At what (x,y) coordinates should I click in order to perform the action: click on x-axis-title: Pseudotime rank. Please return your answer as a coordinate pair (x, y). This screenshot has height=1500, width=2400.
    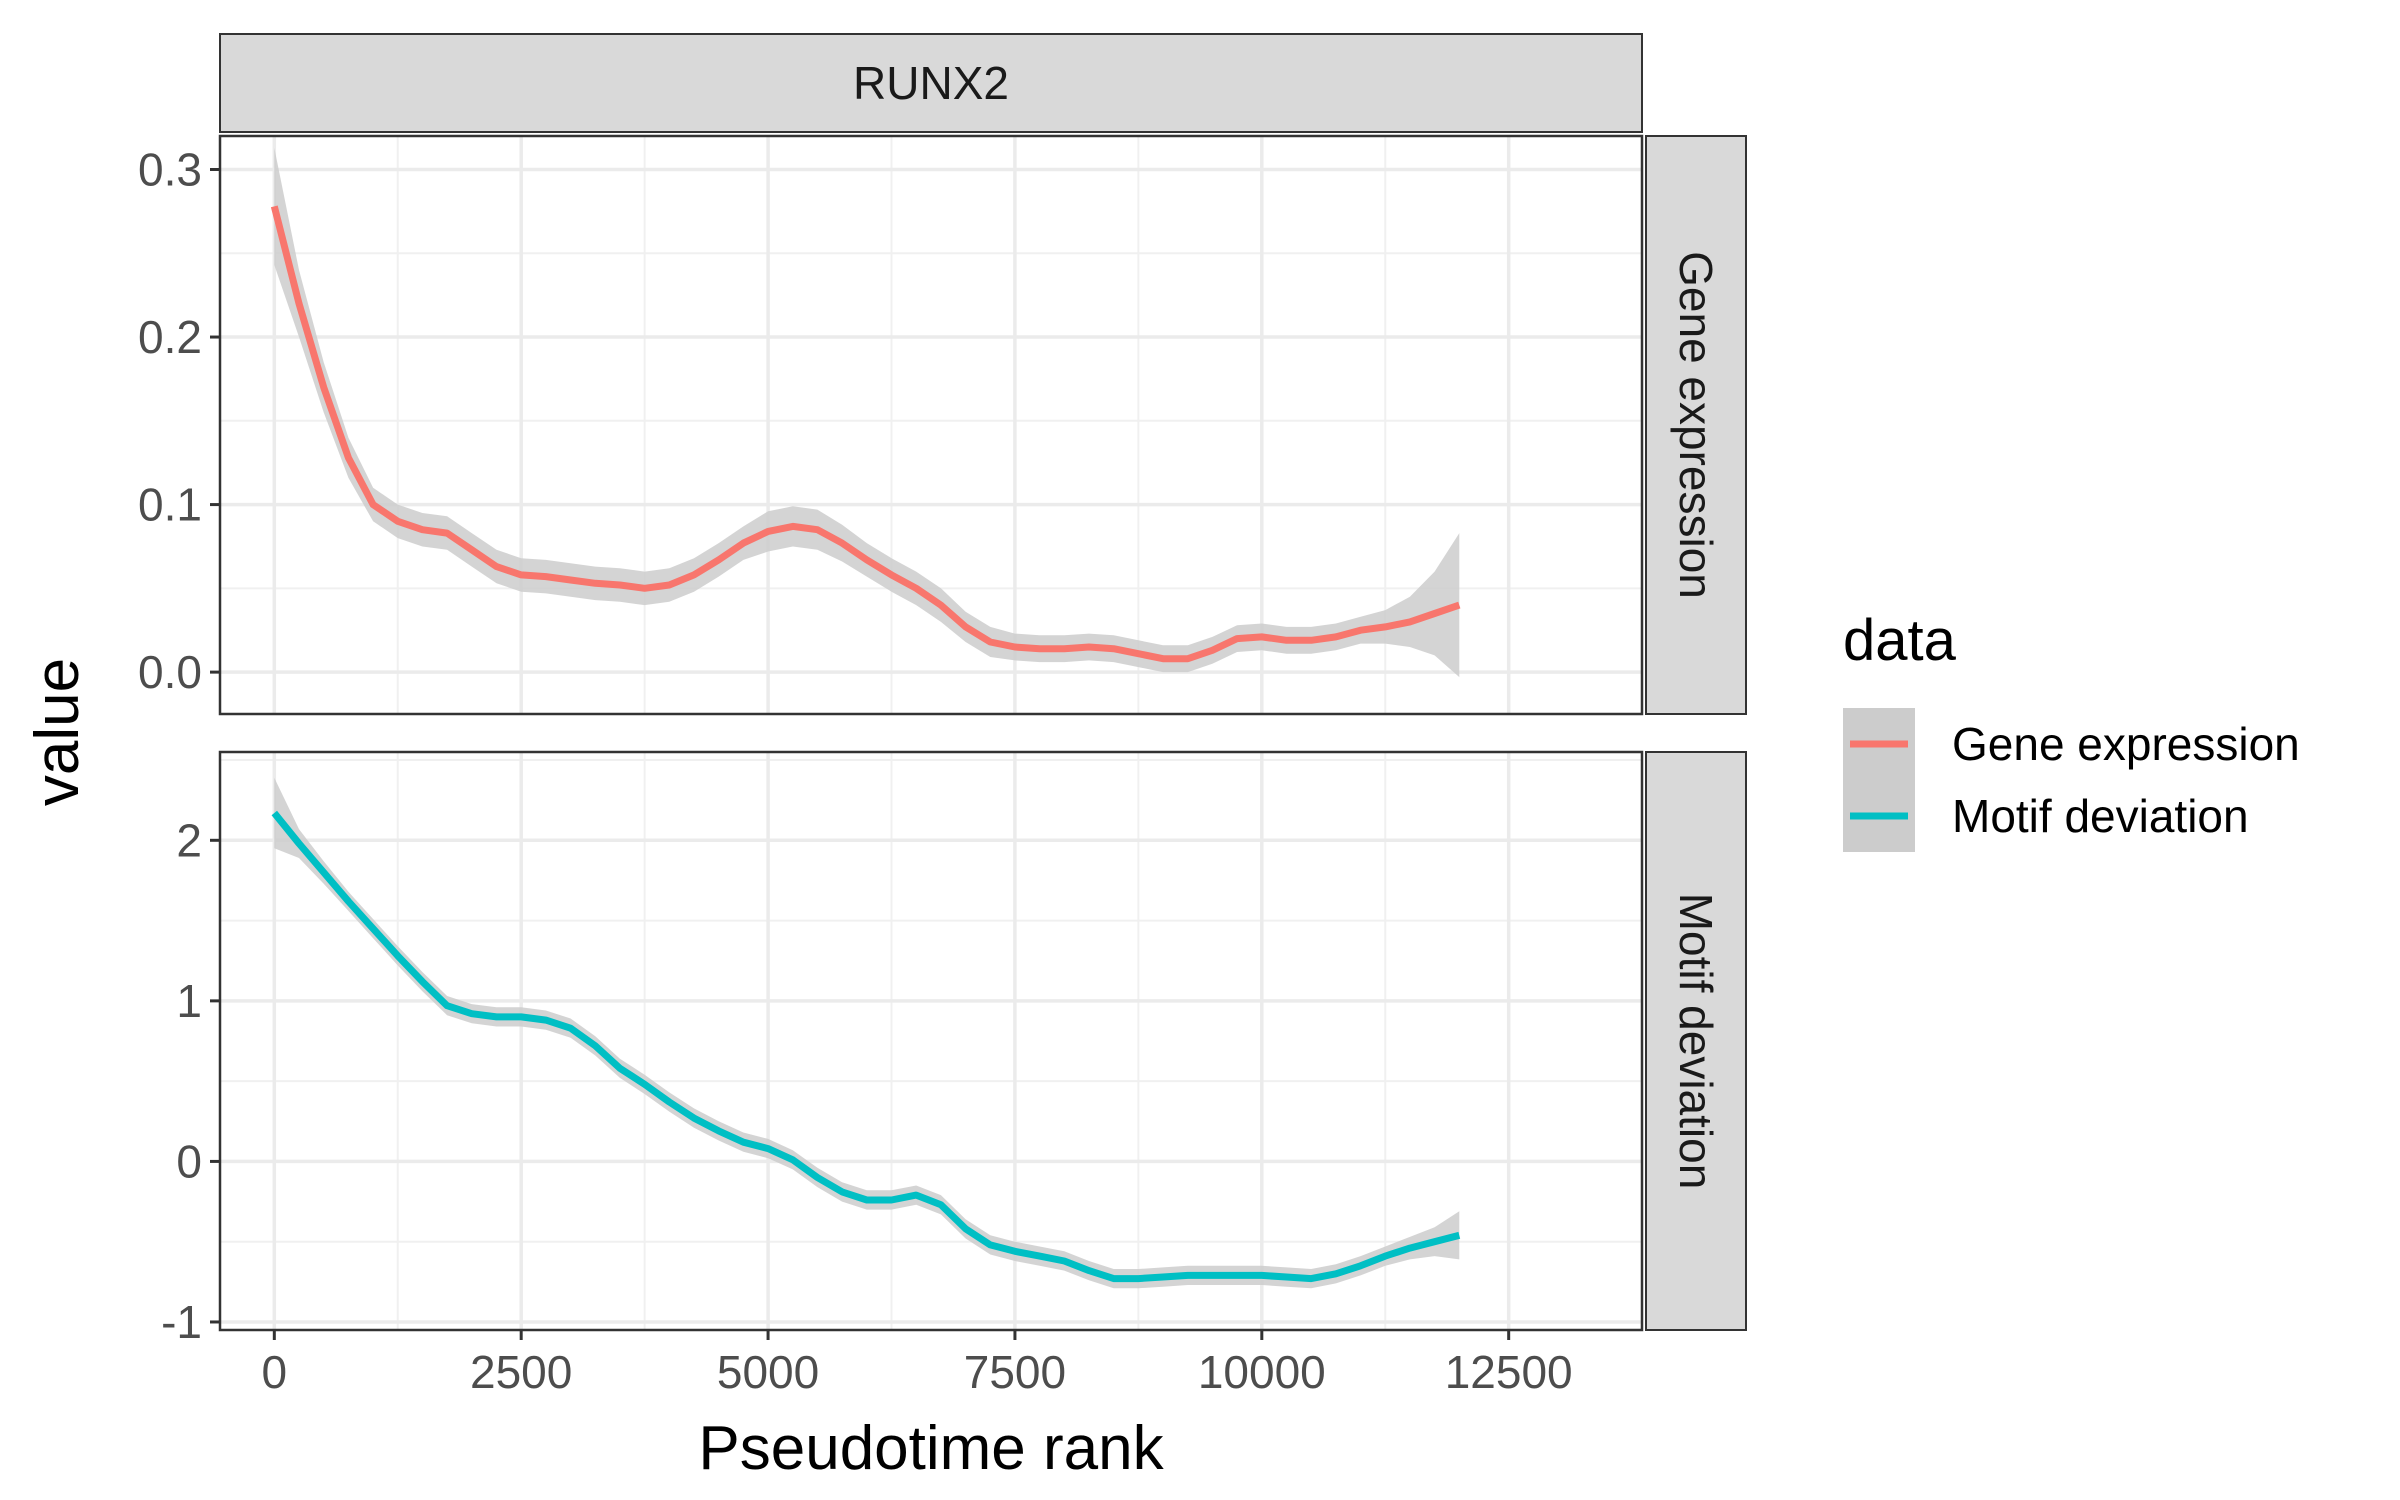
    Looking at the image, I should click on (931, 1448).